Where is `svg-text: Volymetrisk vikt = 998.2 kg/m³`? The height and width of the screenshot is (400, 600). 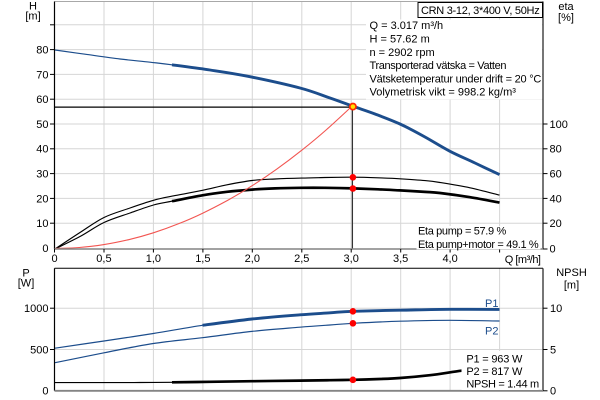 svg-text: Volymetrisk vikt = 998.2 kg/m³ is located at coordinates (443, 93).